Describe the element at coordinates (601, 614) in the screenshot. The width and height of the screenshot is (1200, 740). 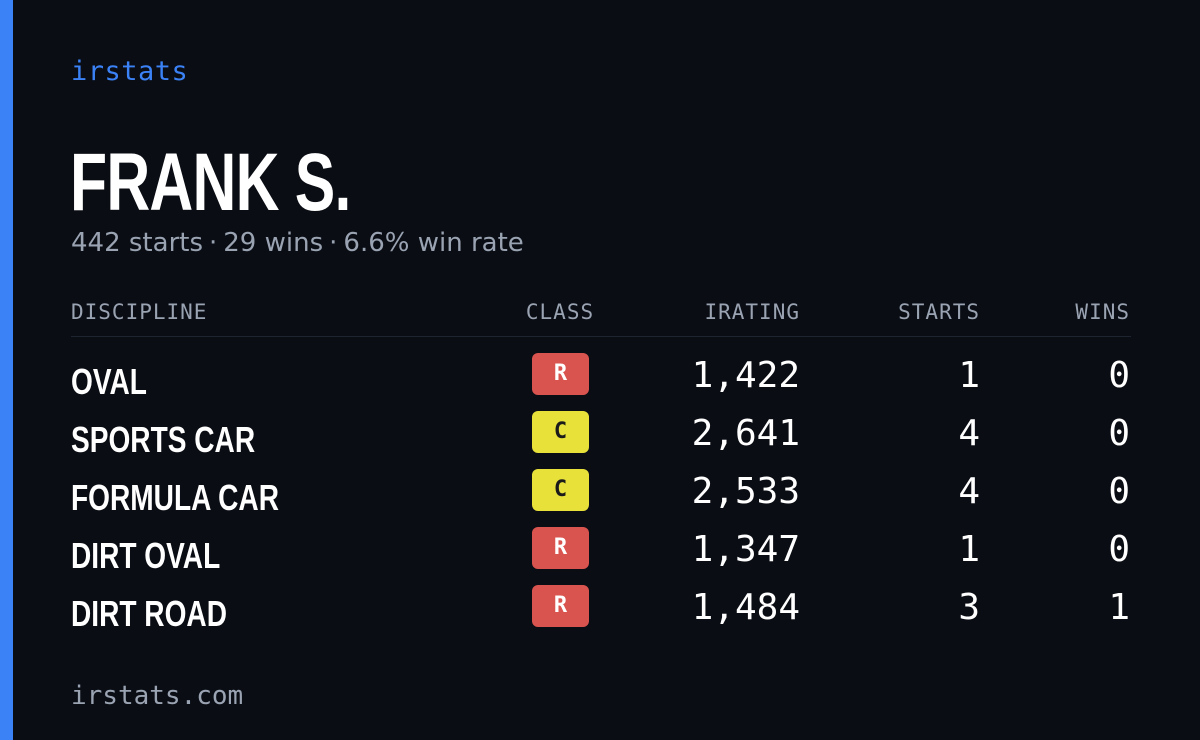
I see `table-row: DIRT ROAD R 1,484 3 1` at that location.